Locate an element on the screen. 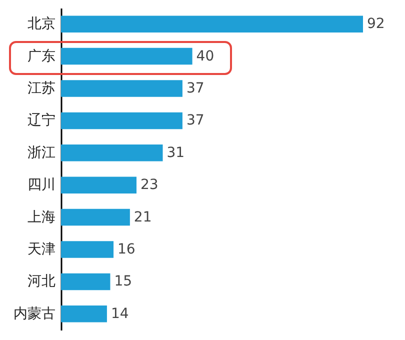 This screenshot has height=340, width=405. data-label: 40 is located at coordinates (205, 56).